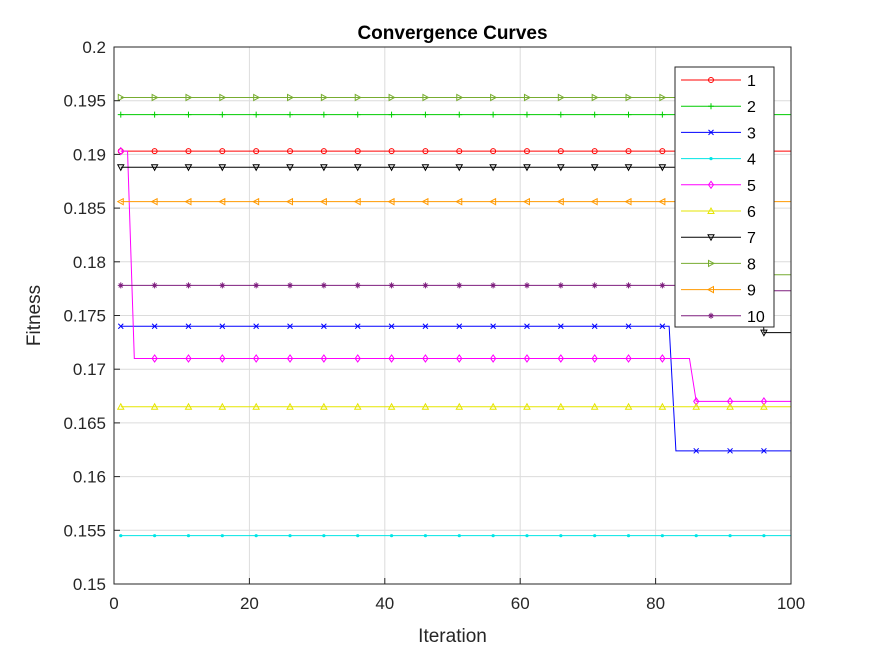 The height and width of the screenshot is (656, 875). I want to click on legend-label: 7, so click(751, 238).